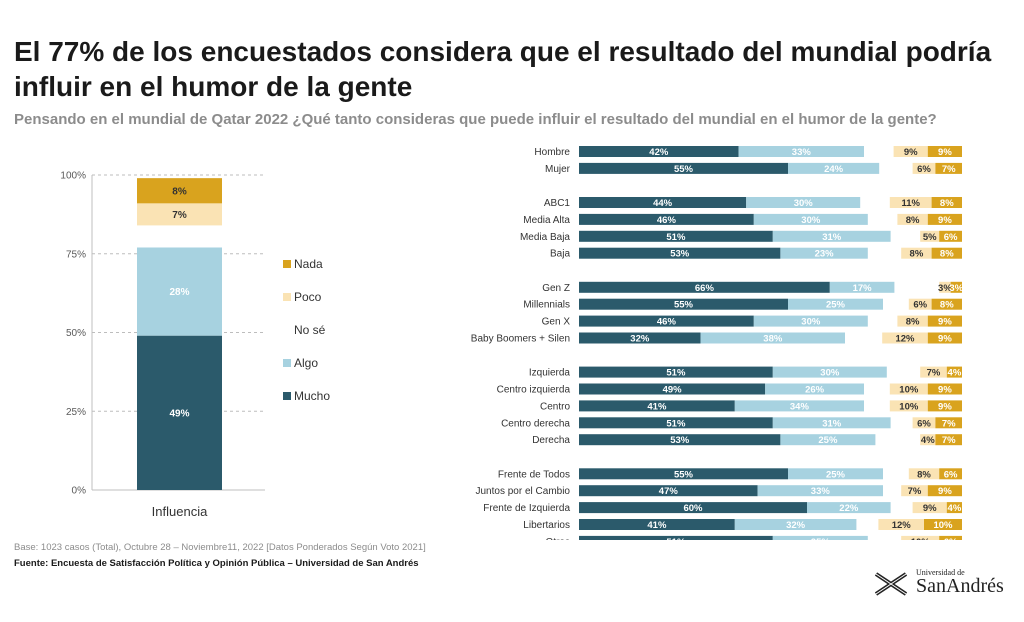 The height and width of the screenshot is (622, 1024). What do you see at coordinates (546, 220) in the screenshot?
I see `row-label: Media Alta` at bounding box center [546, 220].